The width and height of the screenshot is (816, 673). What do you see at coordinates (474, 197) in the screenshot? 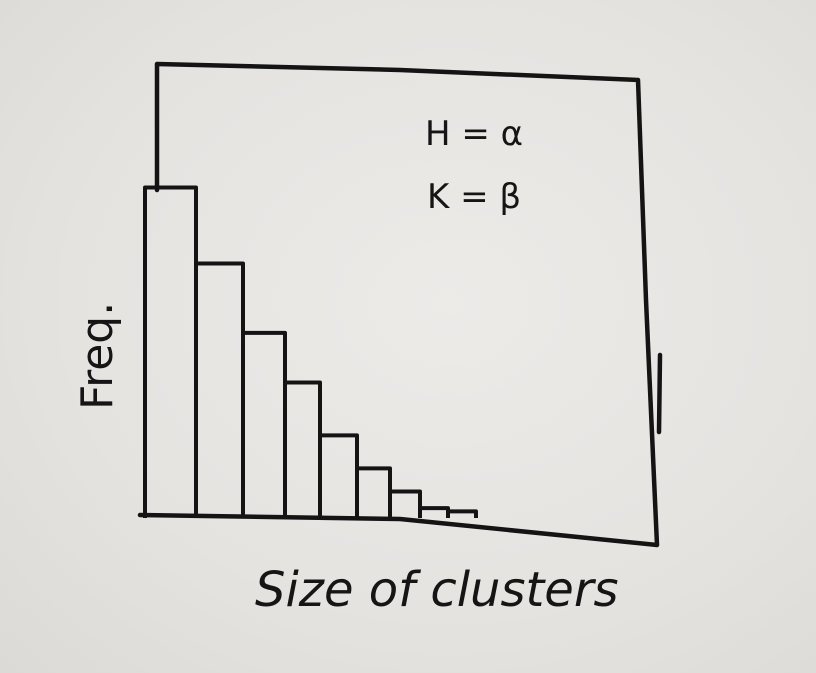
I see `annotation-k: K = β` at bounding box center [474, 197].